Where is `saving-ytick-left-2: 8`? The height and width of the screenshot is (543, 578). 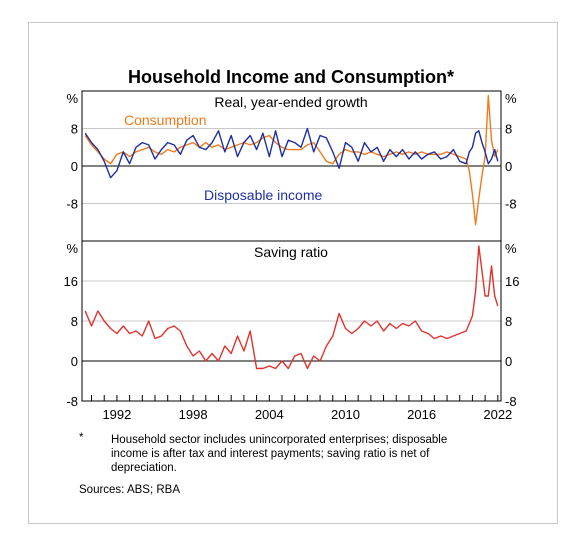
saving-ytick-left-2: 8 is located at coordinates (74, 321).